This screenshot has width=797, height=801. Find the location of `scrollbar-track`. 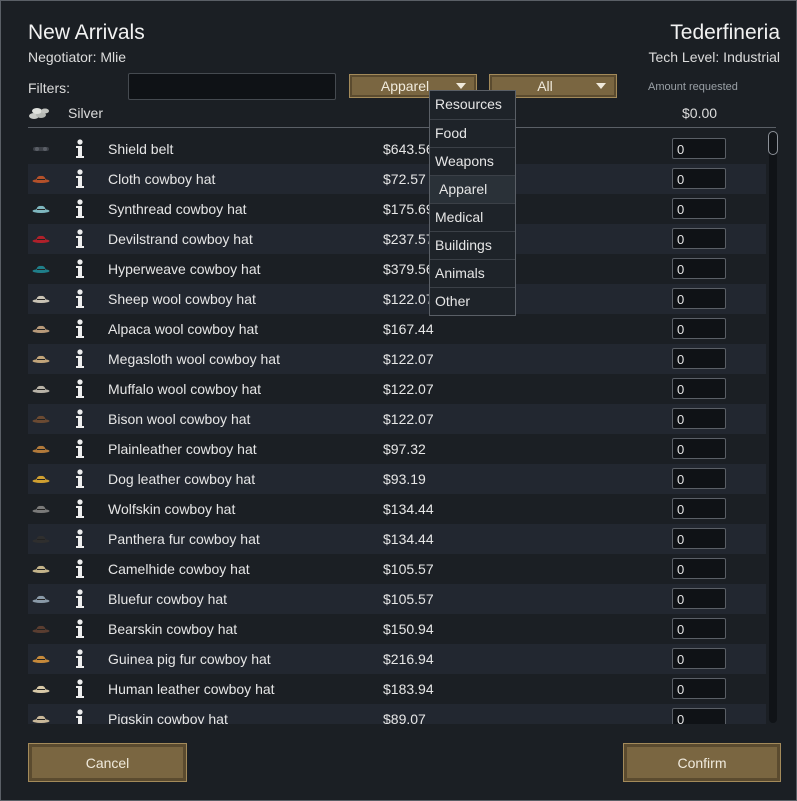

scrollbar-track is located at coordinates (773, 427).